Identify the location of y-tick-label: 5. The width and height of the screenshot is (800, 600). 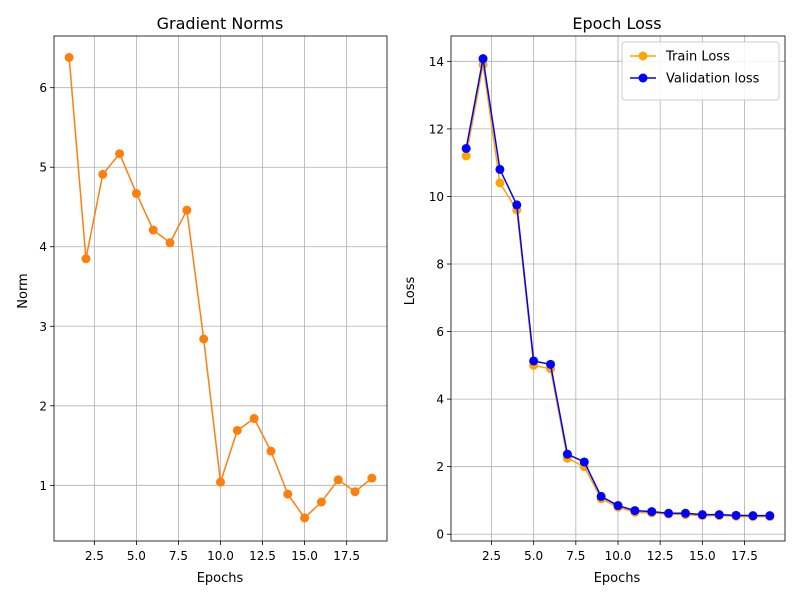
(43, 168).